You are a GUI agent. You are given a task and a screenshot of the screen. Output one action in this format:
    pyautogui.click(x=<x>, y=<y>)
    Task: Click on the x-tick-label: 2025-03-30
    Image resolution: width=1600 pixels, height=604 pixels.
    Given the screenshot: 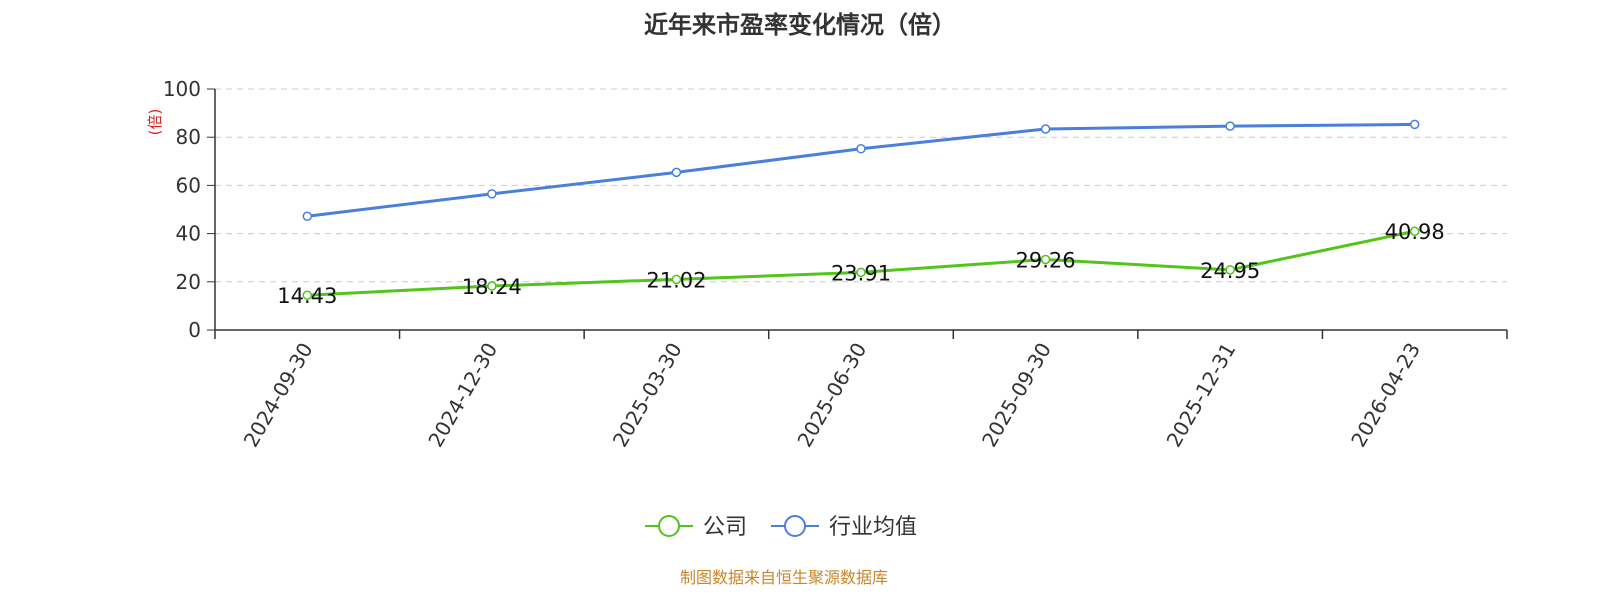 What is the action you would take?
    pyautogui.click(x=647, y=395)
    